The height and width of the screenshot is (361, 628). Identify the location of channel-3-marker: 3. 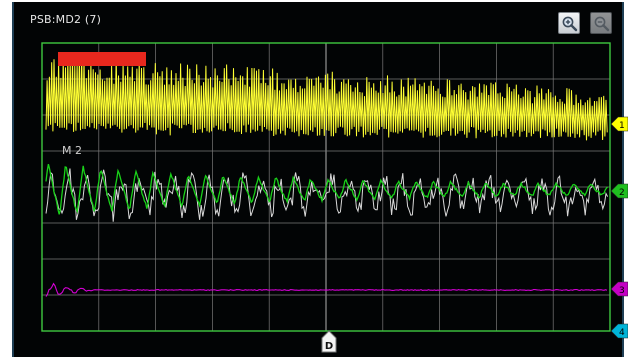
(619, 289).